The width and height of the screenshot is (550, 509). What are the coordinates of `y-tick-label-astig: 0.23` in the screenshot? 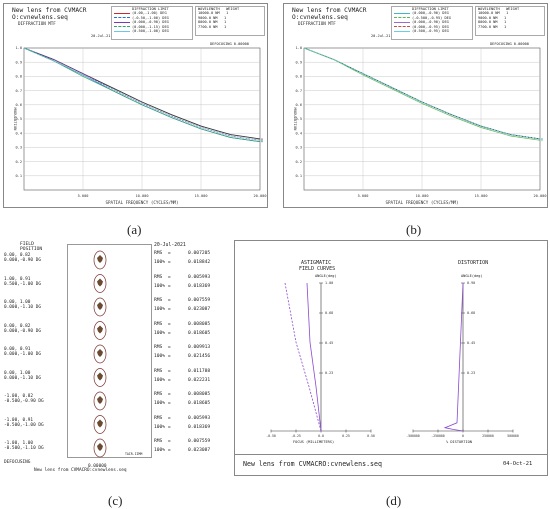 It's located at (329, 373).